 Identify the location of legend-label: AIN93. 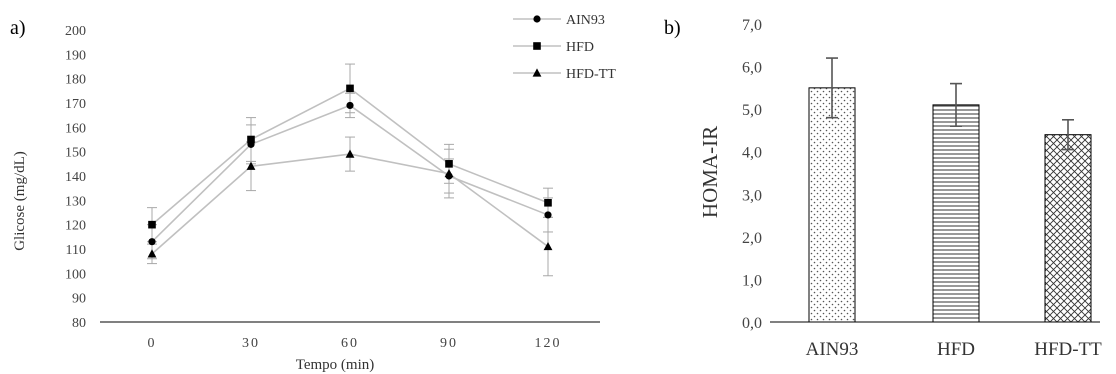
(585, 20).